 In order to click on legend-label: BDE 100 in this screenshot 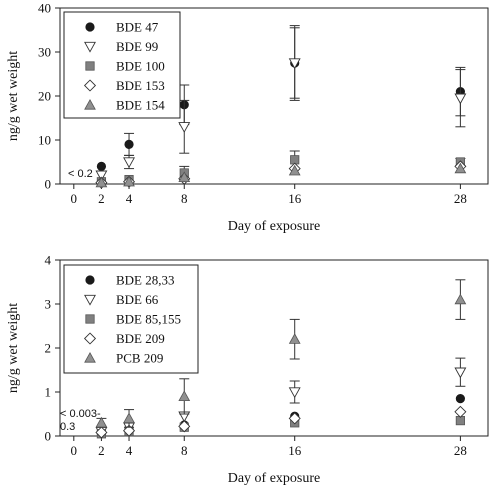, I will do `click(140, 66)`.